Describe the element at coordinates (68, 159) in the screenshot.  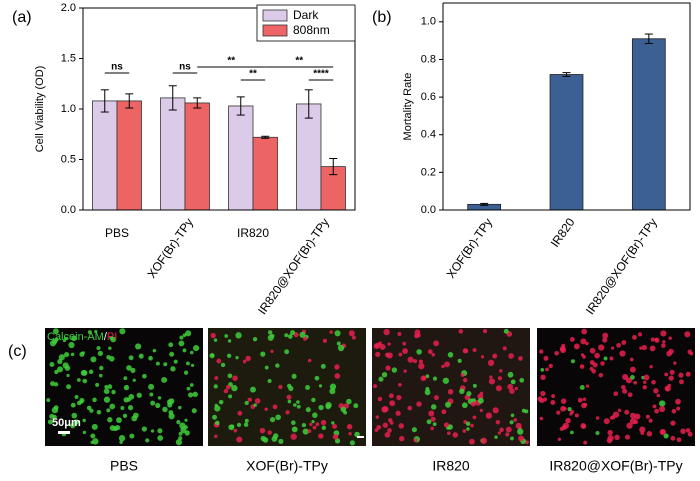
I see `y-tick-label: 0.5` at that location.